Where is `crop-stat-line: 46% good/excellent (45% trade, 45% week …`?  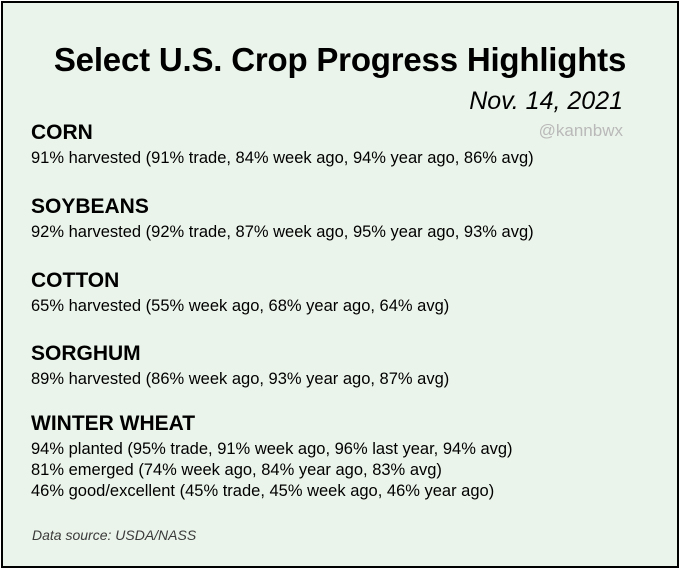 crop-stat-line: 46% good/excellent (45% trade, 45% week … is located at coordinates (263, 491).